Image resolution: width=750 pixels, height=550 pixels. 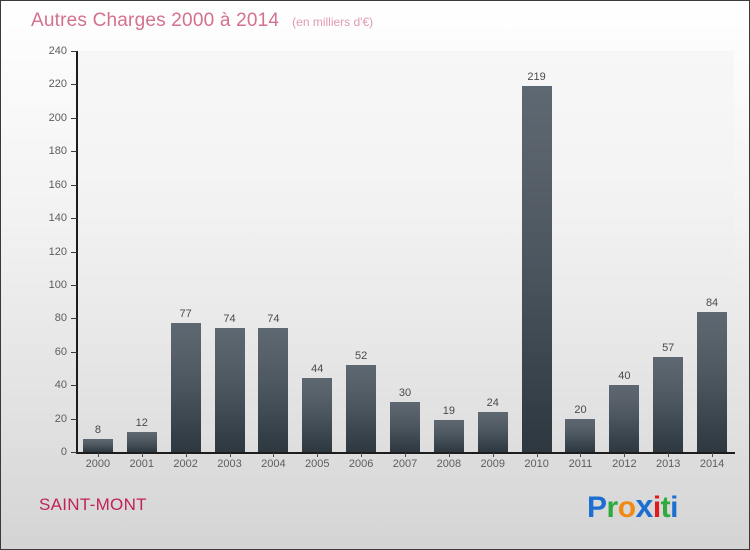 I want to click on bar-value-label: 24, so click(x=492, y=402).